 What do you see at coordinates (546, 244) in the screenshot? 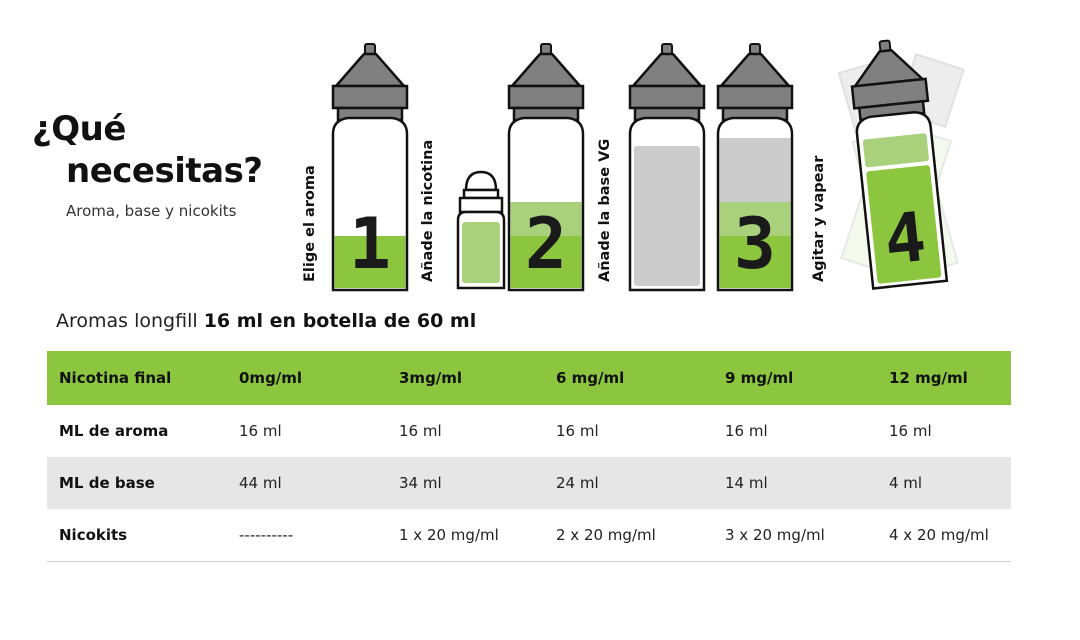
I see `step-2-number: 2` at bounding box center [546, 244].